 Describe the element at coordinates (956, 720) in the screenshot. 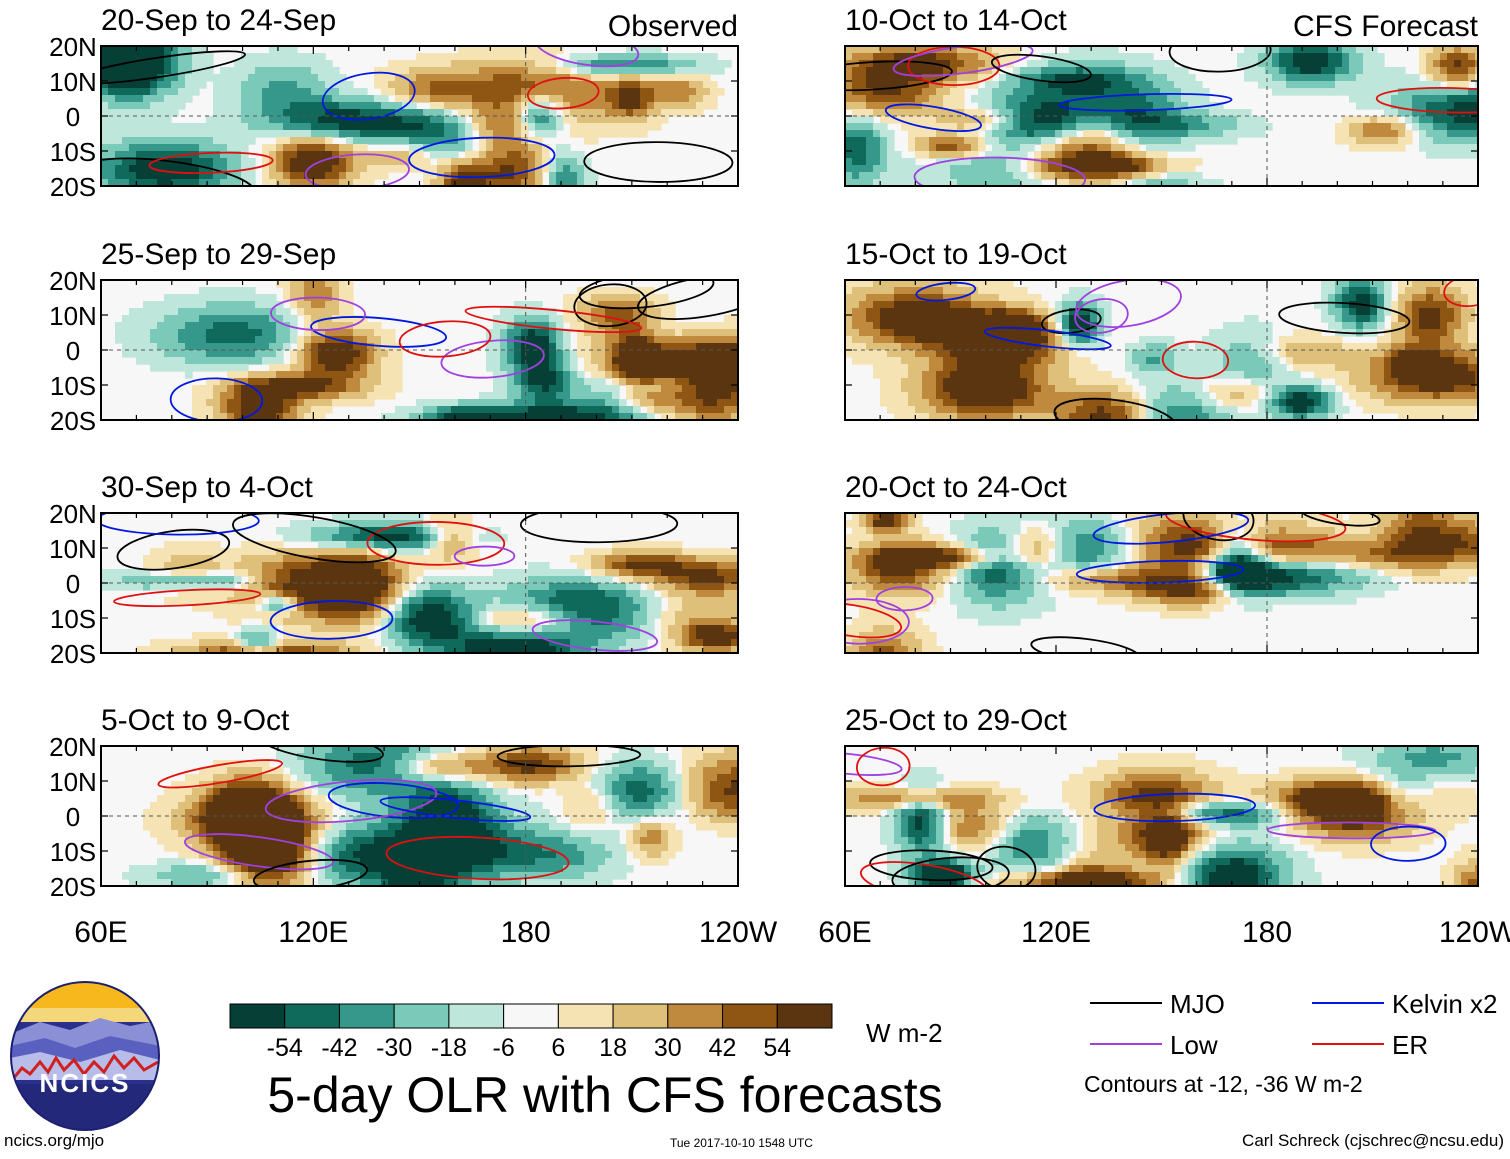

I see `panel-period-title: 25-Oct to 29-Oct` at that location.